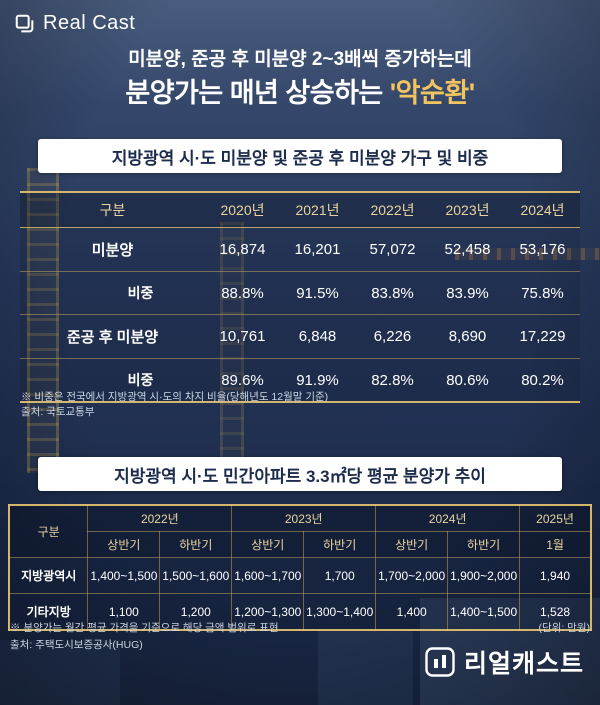  What do you see at coordinates (432, 93) in the screenshot?
I see `headline-line2-highlight: '악순환'` at bounding box center [432, 93].